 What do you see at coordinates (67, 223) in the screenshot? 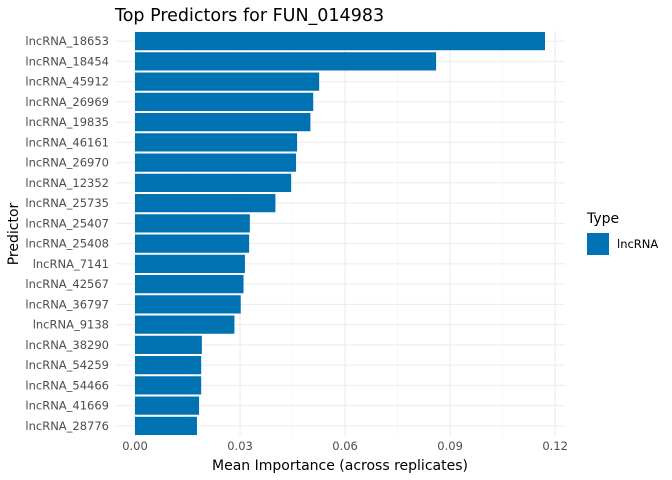
I see `y-tick-label: lncRNA_25407` at bounding box center [67, 223].